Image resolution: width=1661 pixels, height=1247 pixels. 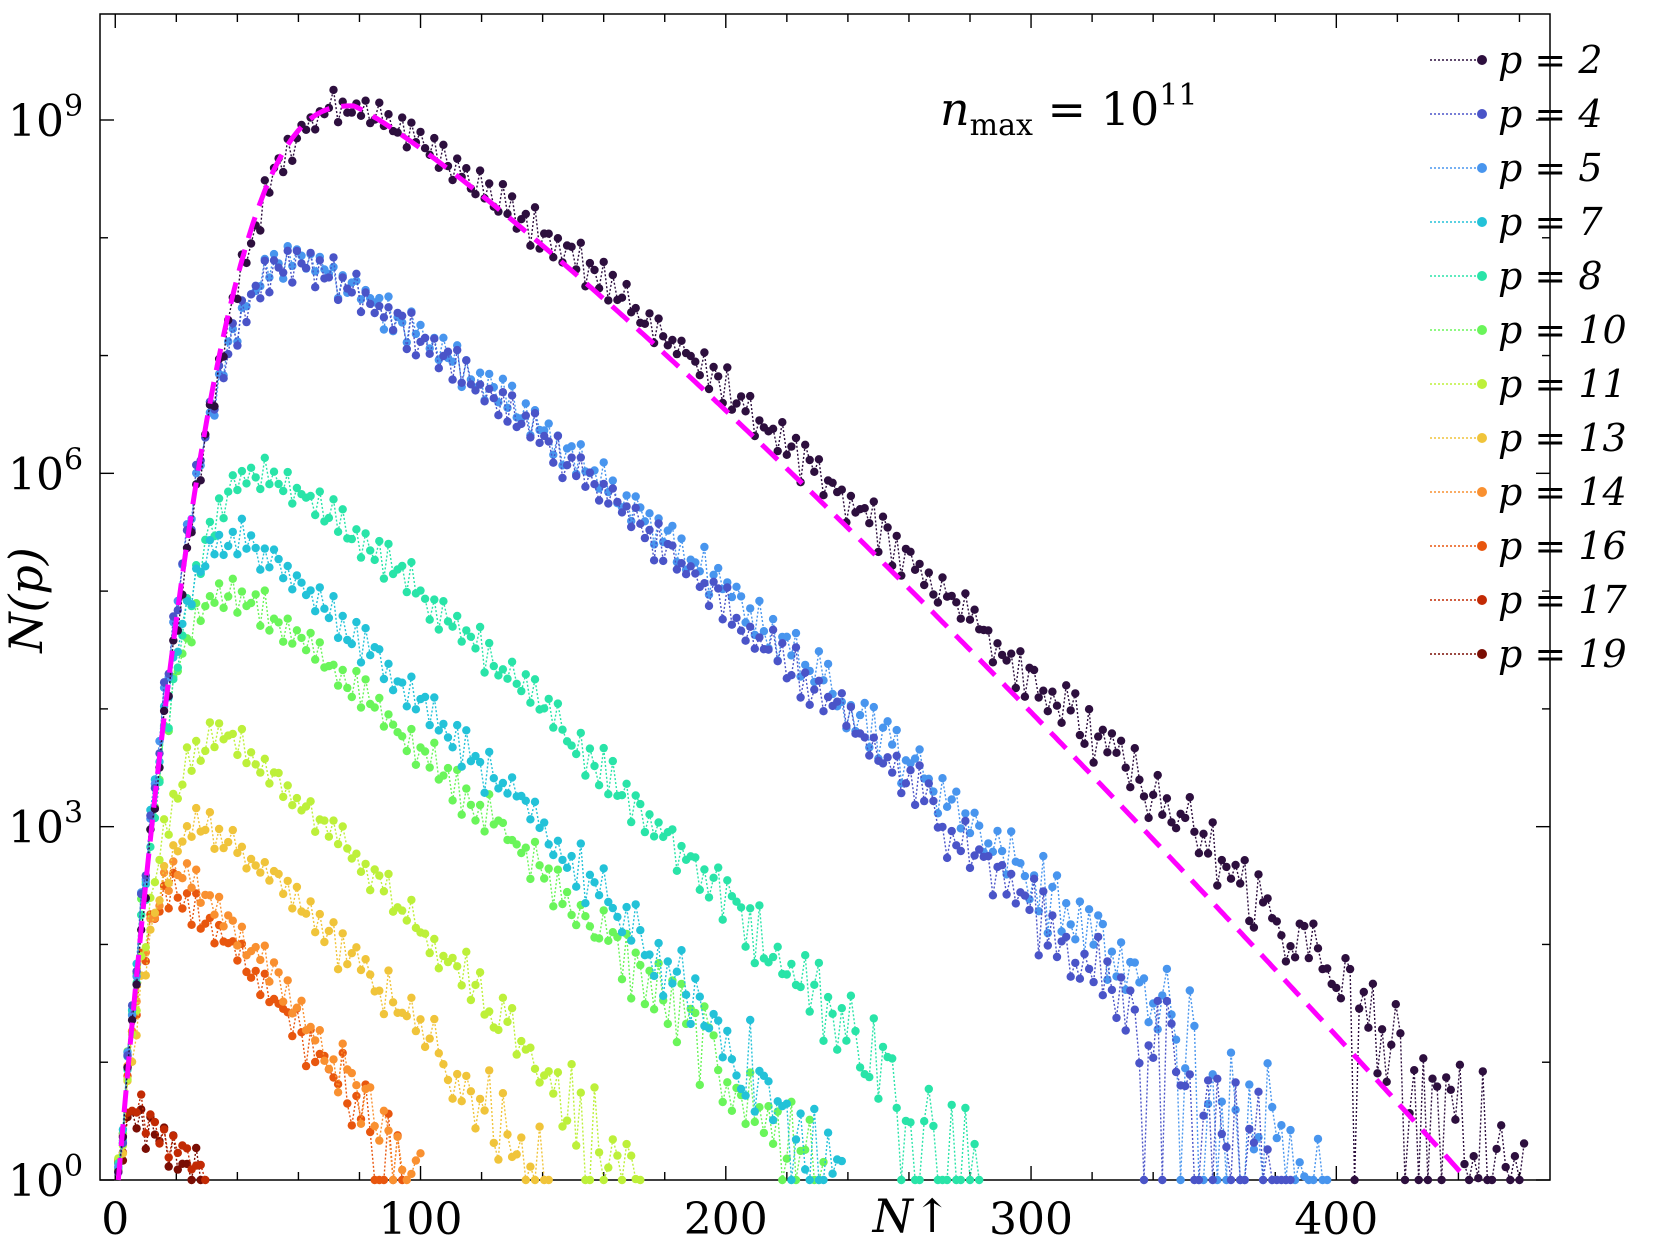 I want to click on series-p14, so click(x=269, y=1021).